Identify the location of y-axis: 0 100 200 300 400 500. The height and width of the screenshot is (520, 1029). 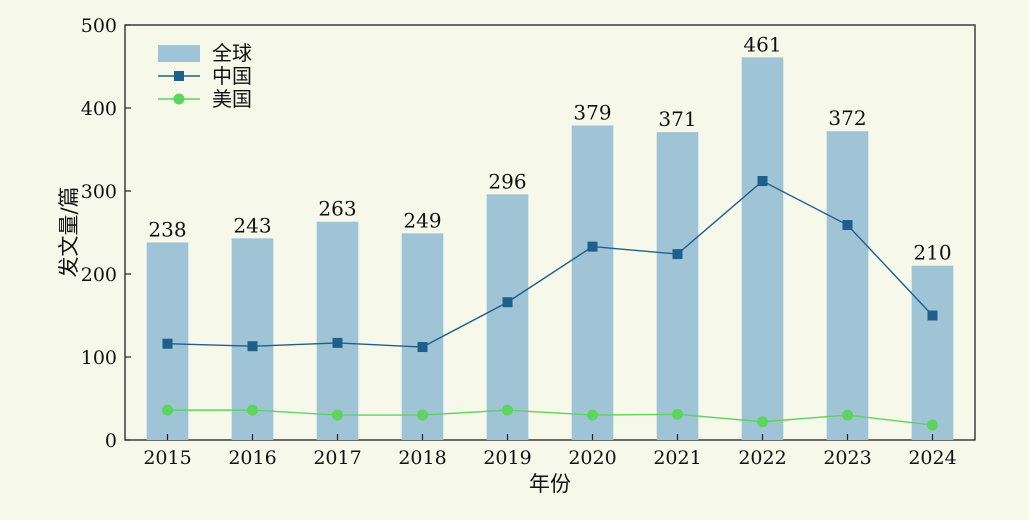
(106, 233).